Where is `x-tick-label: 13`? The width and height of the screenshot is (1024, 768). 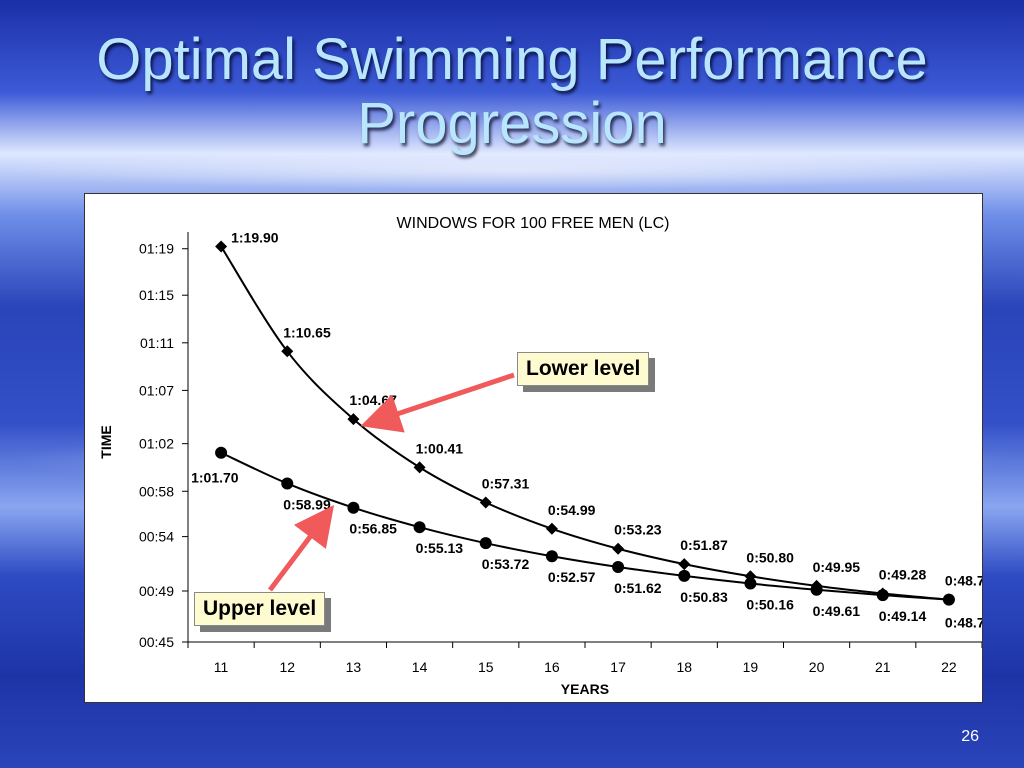
x-tick-label: 13 is located at coordinates (354, 667).